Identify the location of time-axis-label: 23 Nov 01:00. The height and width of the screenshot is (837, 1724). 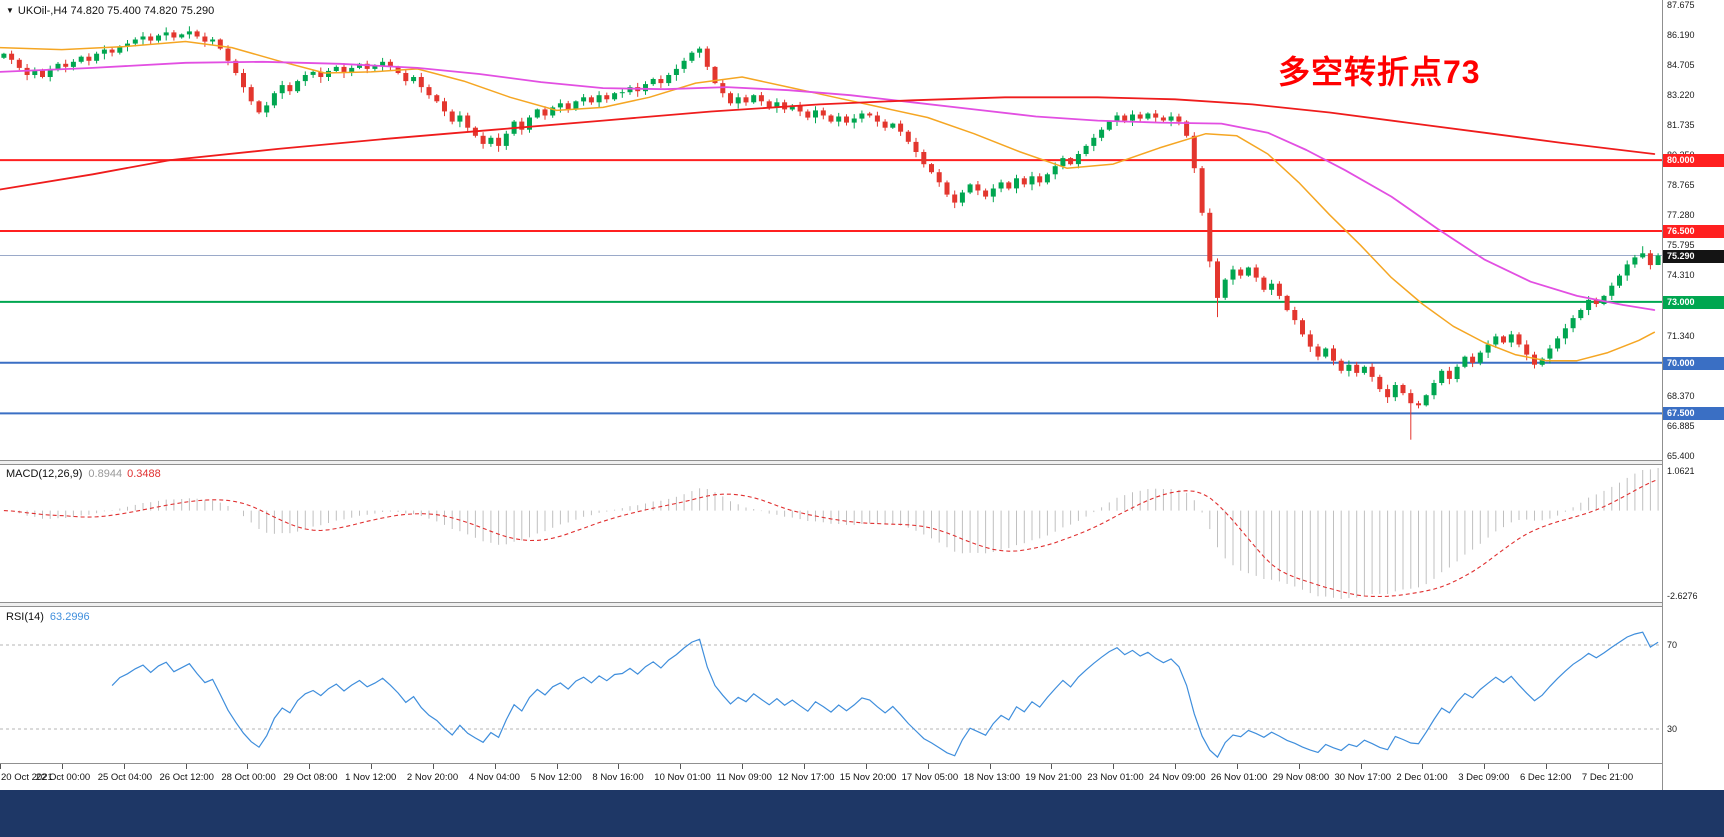
(1115, 777).